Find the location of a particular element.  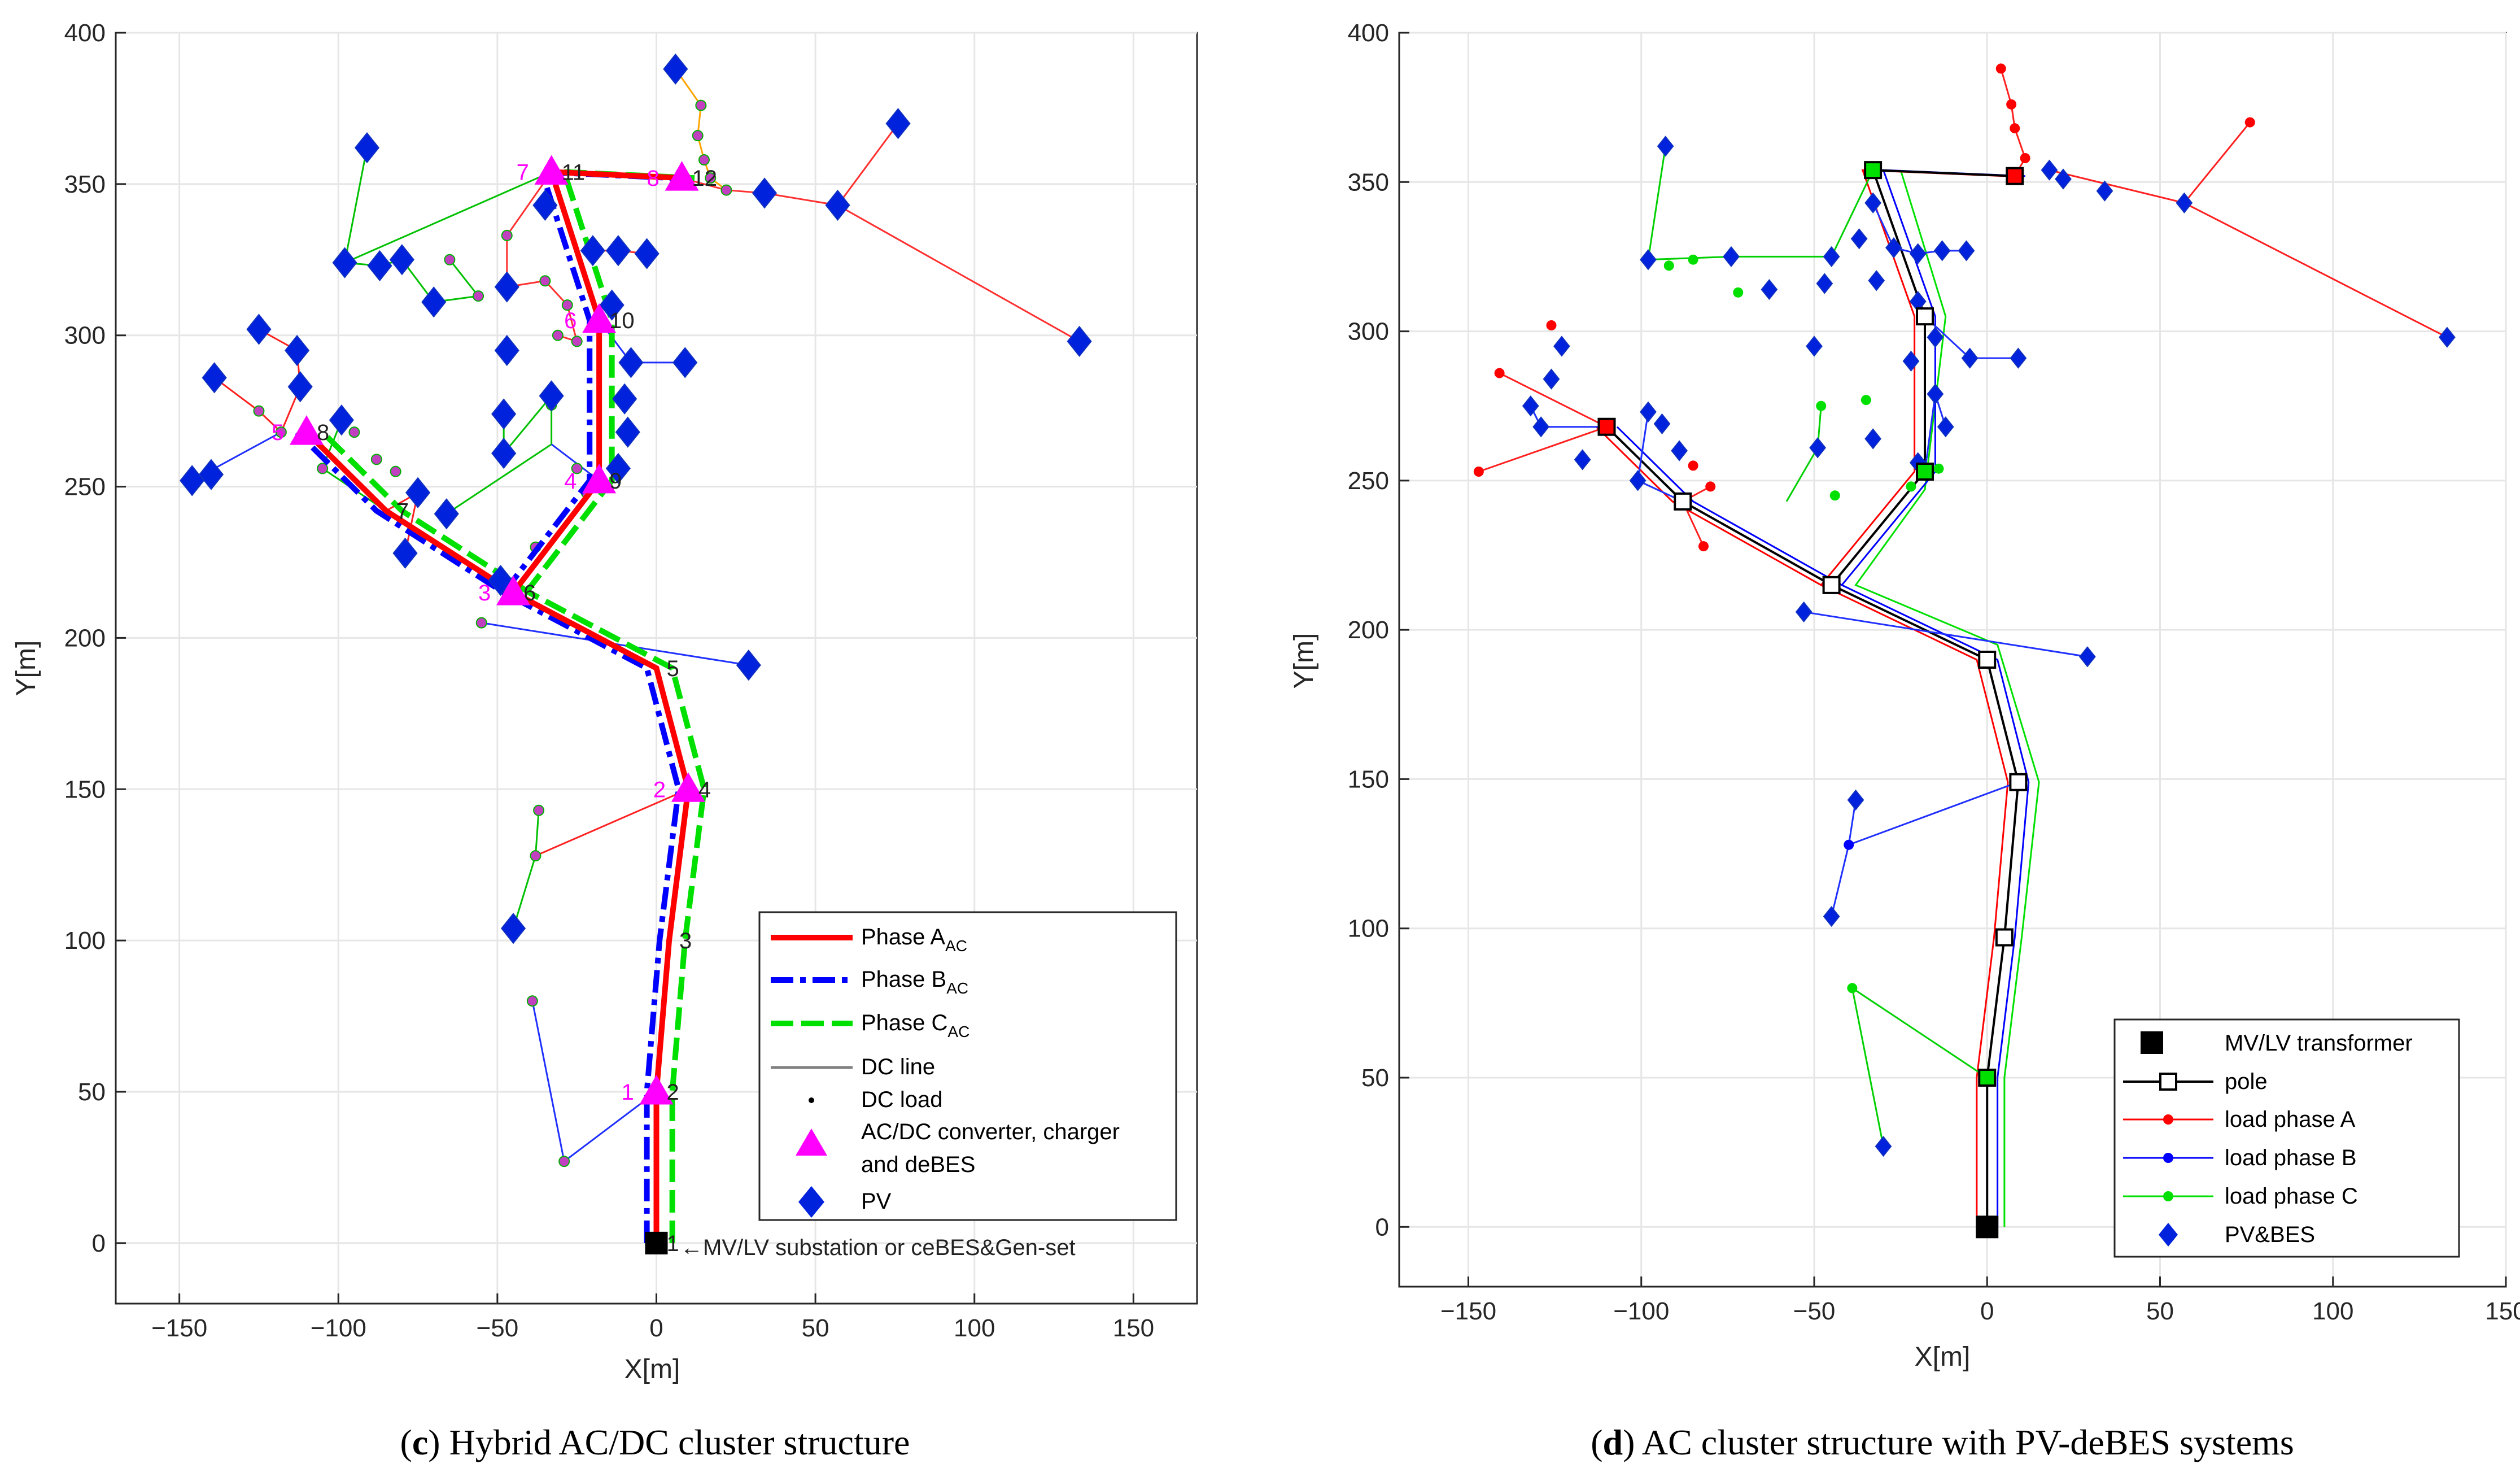

legend-label-load-b: load phase B is located at coordinates (2291, 1157).